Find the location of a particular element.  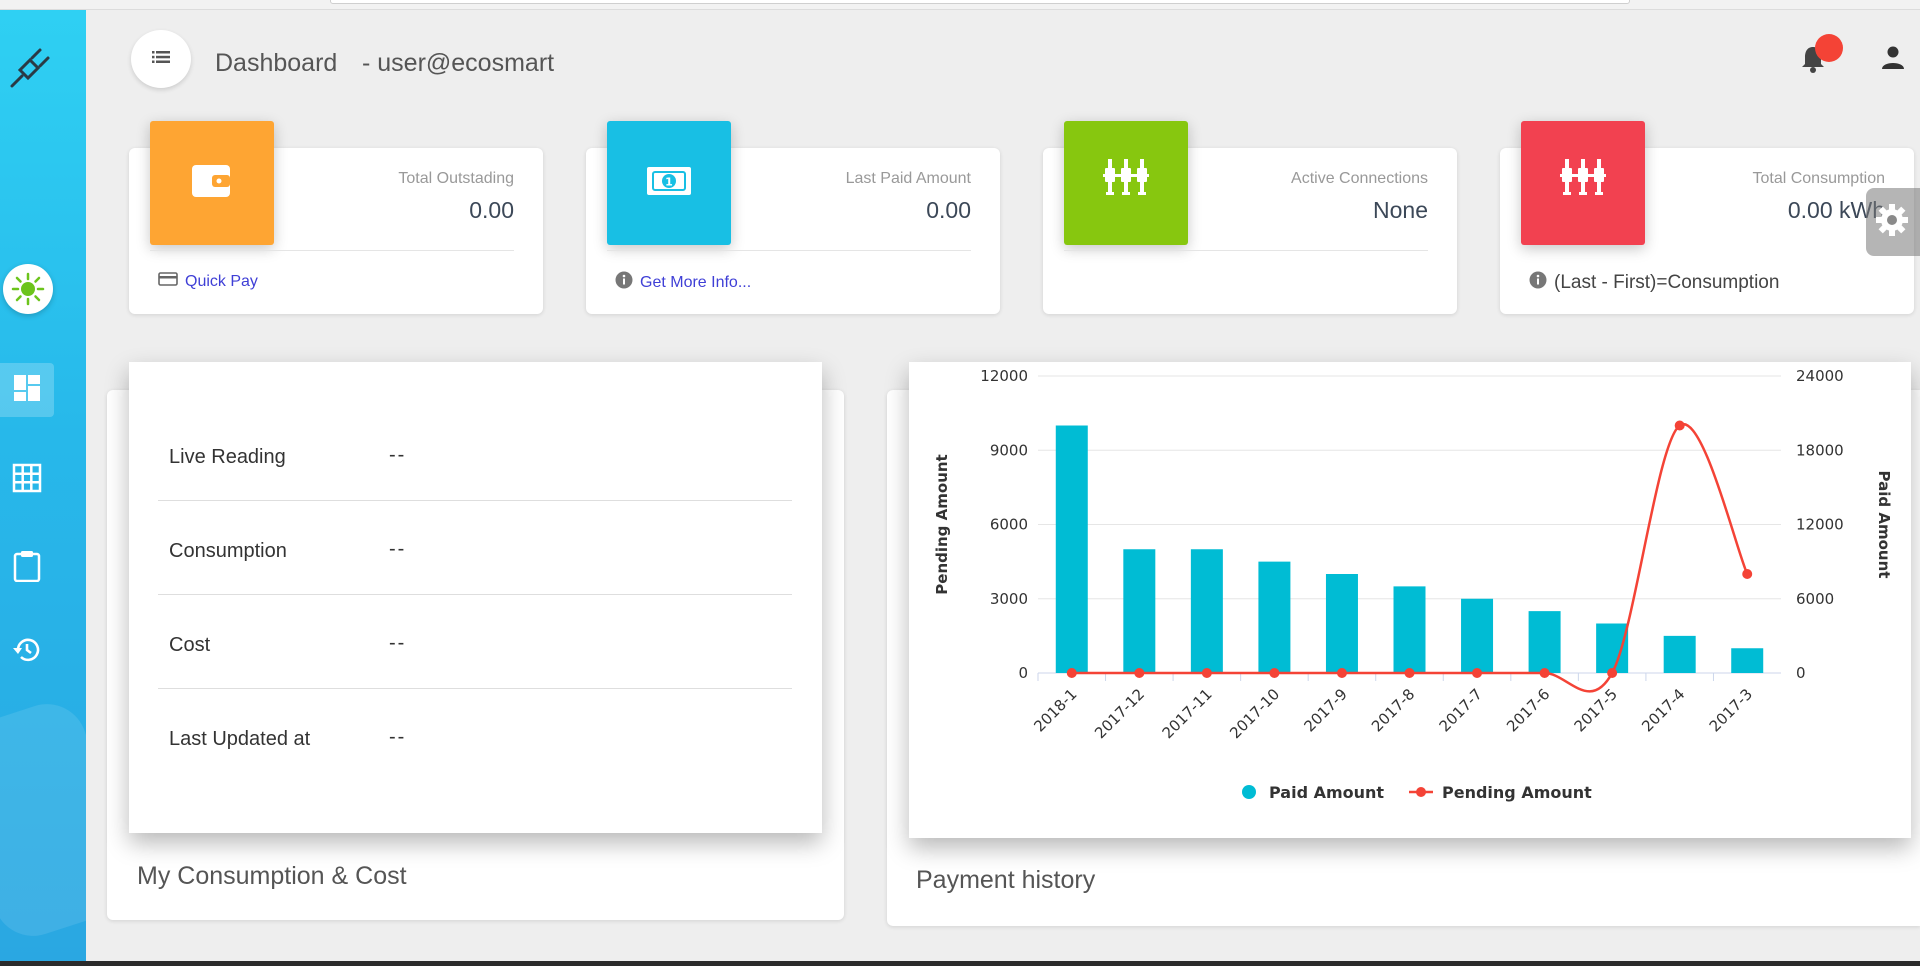

grid-icon is located at coordinates (27, 480).